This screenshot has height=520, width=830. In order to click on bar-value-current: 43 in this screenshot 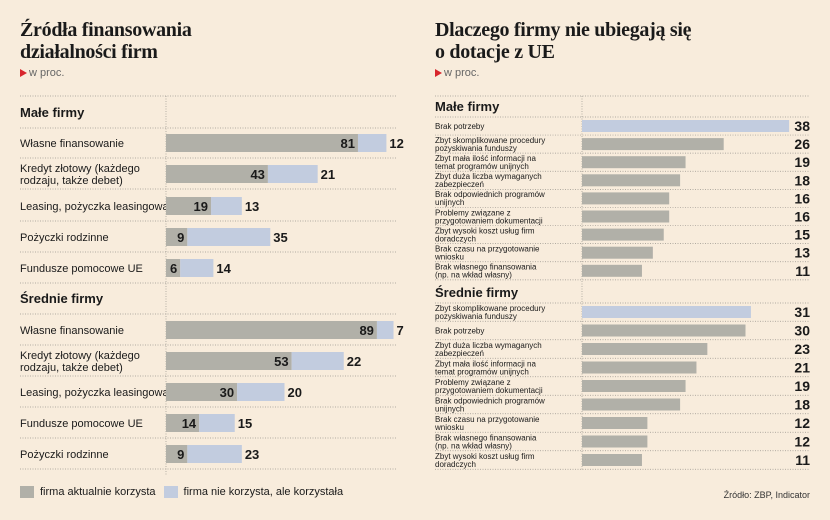, I will do `click(257, 174)`.